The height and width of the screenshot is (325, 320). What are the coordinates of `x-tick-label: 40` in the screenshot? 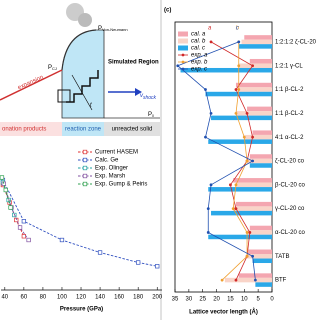 It's located at (4, 298).